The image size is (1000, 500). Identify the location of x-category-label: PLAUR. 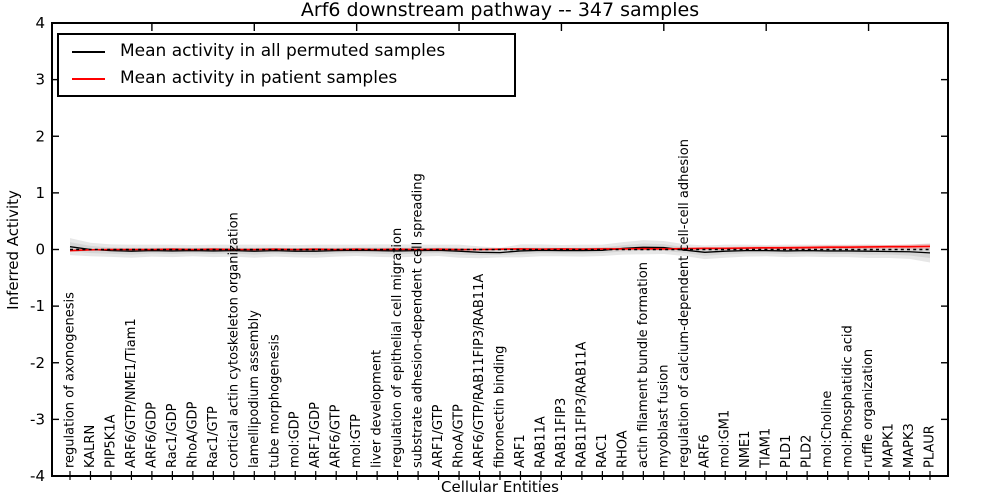
(930, 446).